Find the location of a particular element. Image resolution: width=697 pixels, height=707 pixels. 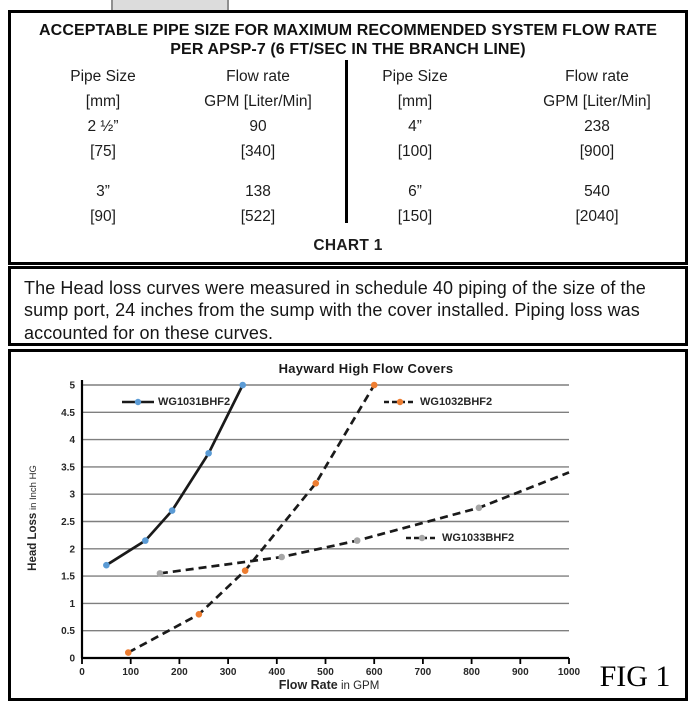

svg-text: 600 is located at coordinates (374, 672).